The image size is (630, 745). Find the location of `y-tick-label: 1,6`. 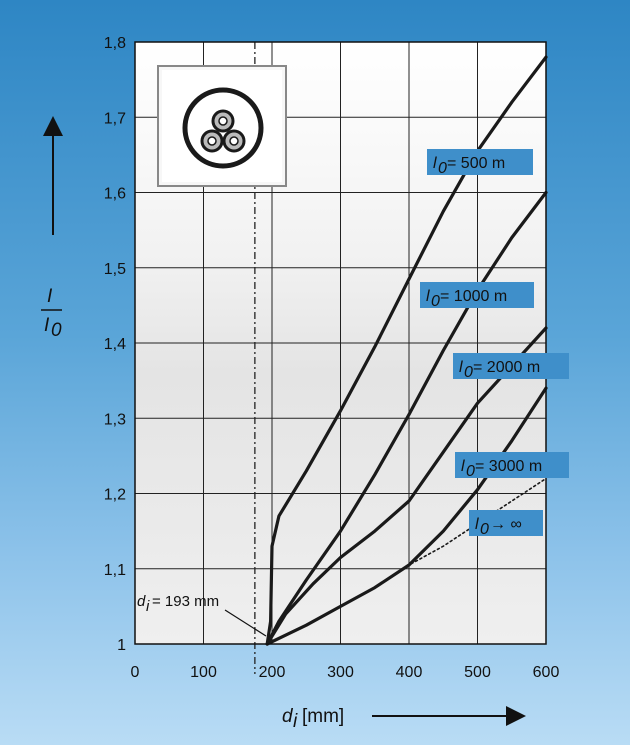

y-tick-label: 1,6 is located at coordinates (115, 194).